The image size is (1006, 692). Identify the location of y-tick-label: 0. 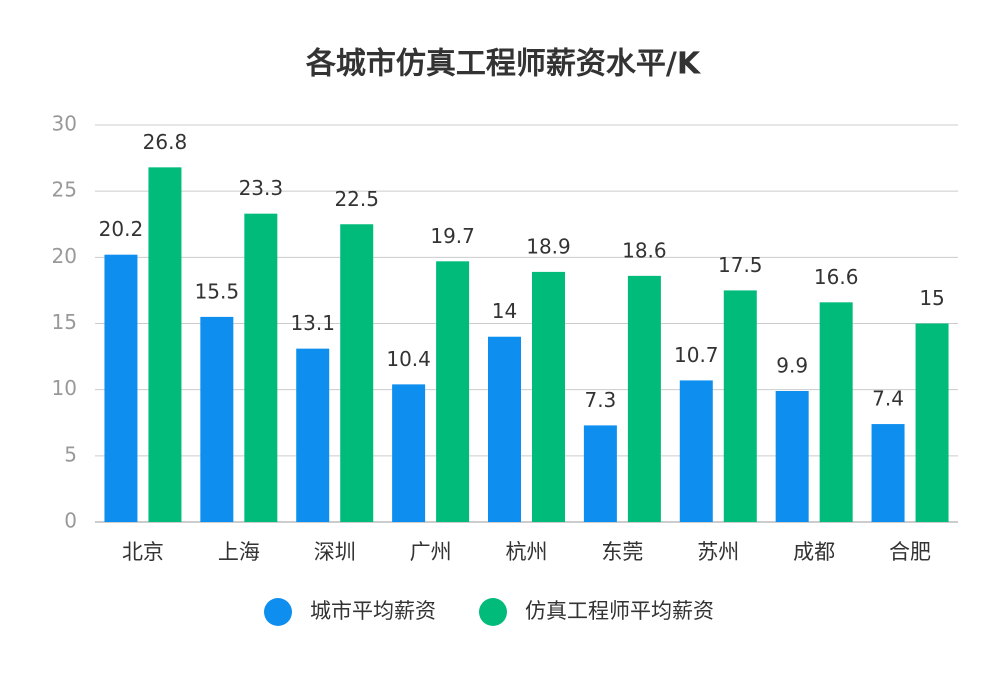
(70, 521).